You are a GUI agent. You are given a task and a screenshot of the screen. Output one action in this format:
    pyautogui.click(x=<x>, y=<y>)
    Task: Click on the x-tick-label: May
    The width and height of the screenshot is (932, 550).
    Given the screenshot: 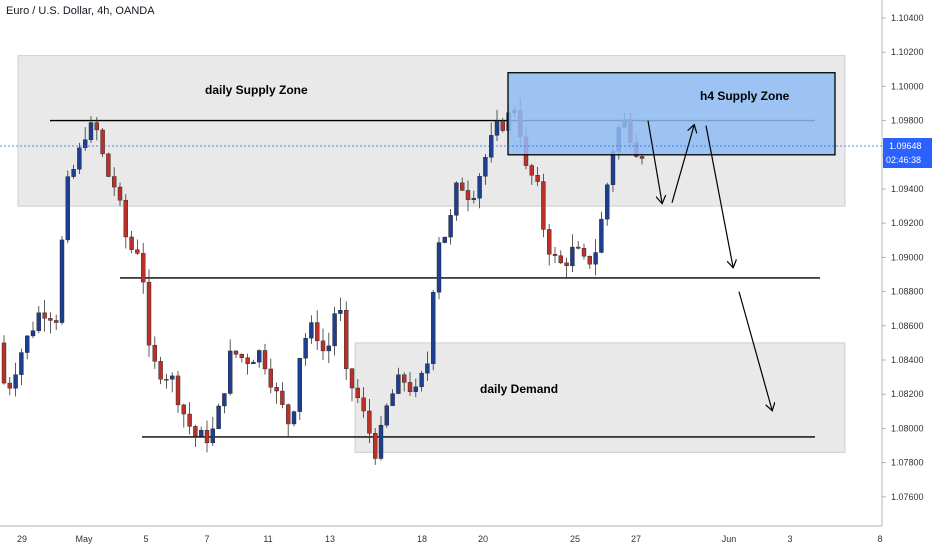 What is the action you would take?
    pyautogui.click(x=84, y=539)
    